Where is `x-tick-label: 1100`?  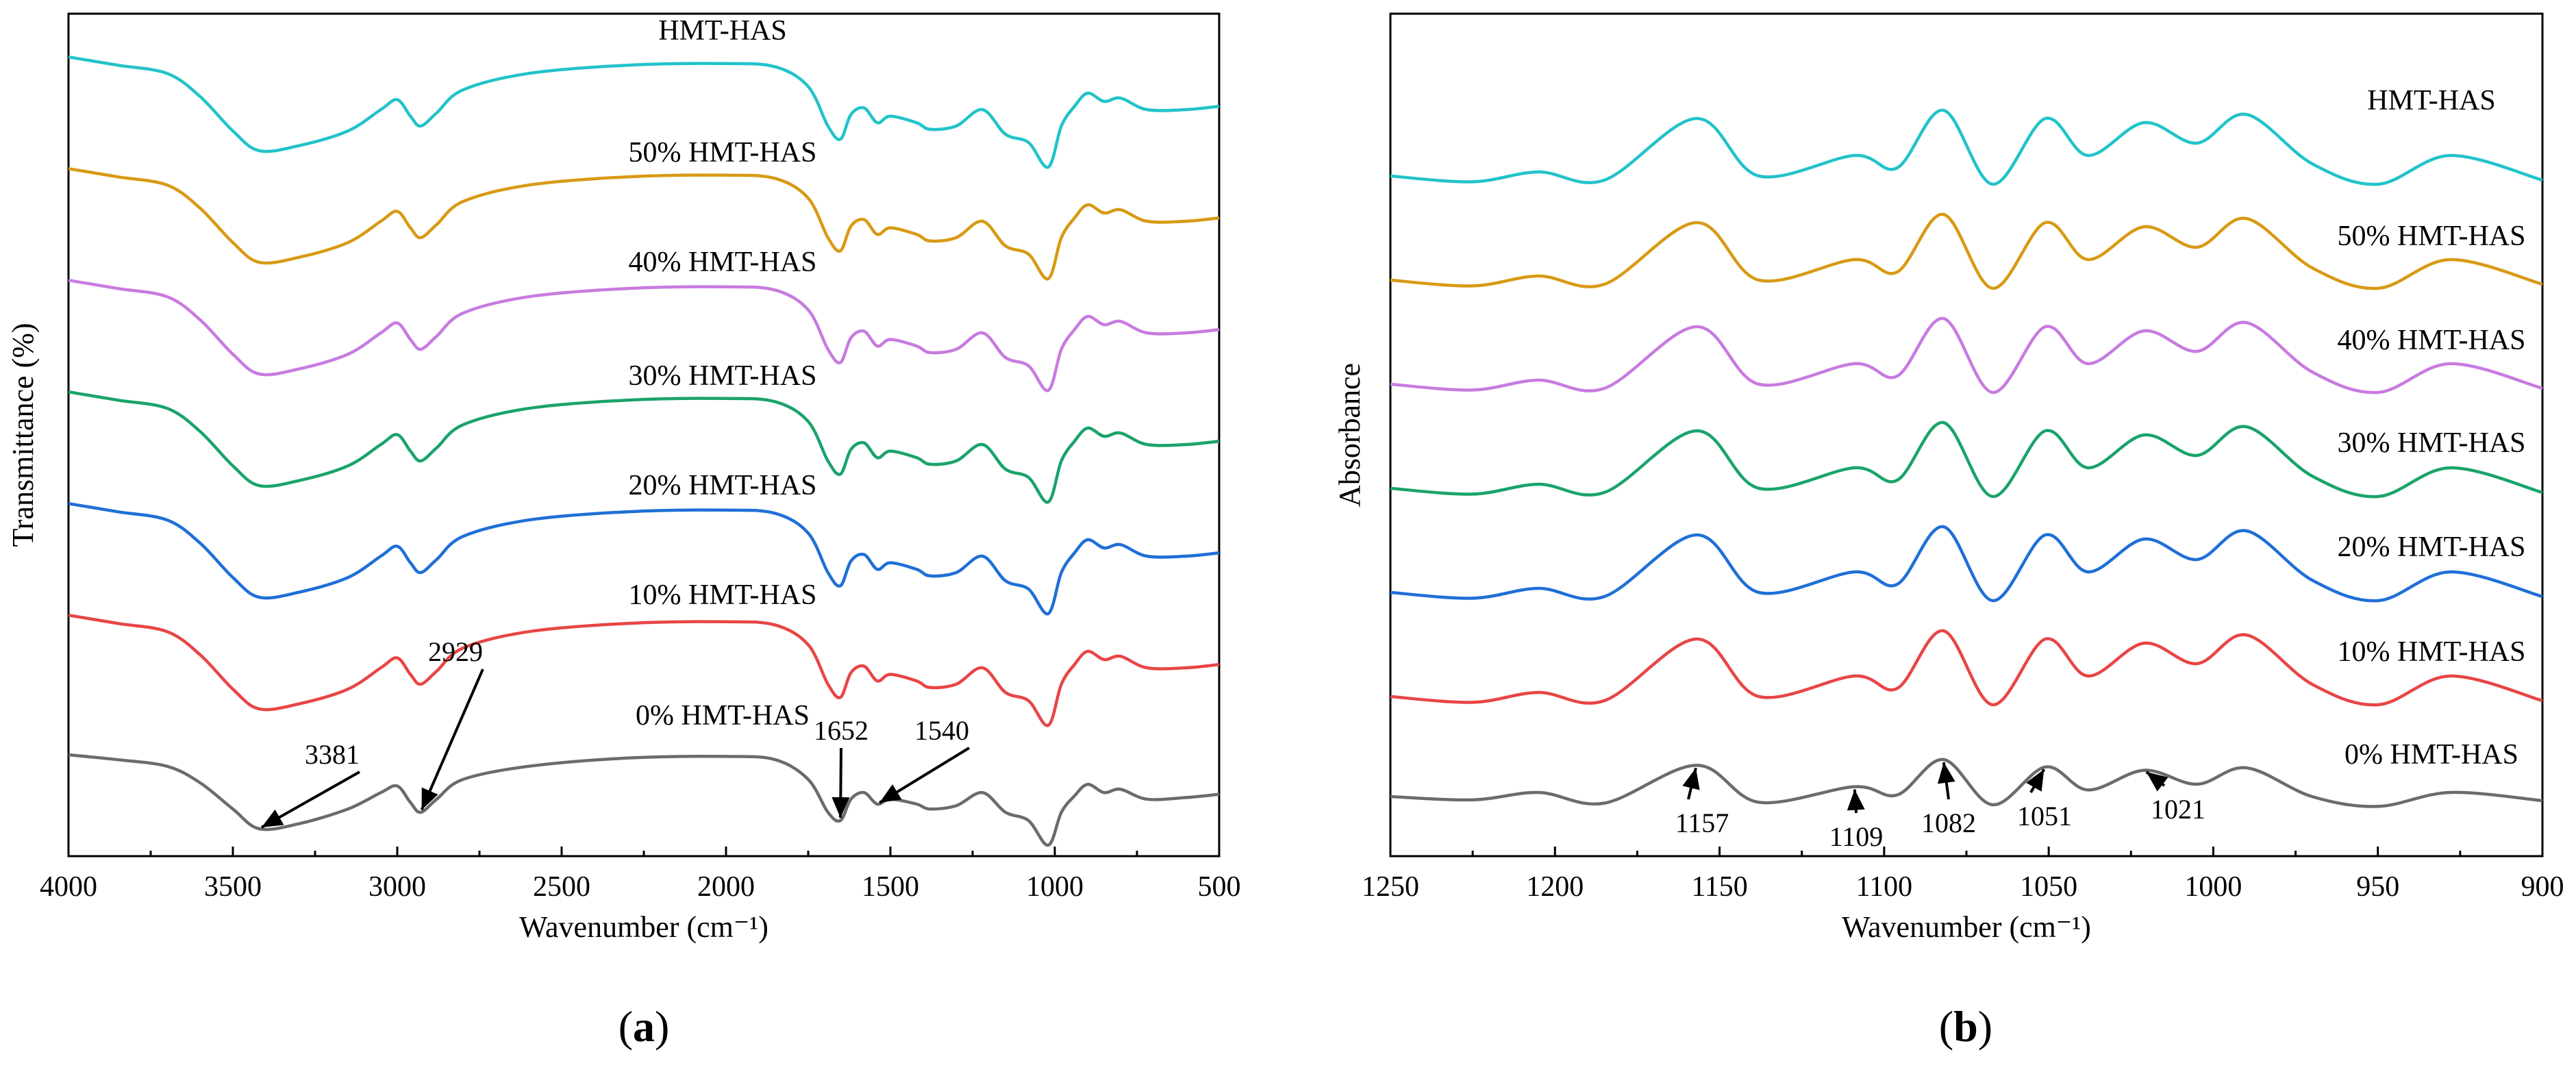 x-tick-label: 1100 is located at coordinates (1884, 887).